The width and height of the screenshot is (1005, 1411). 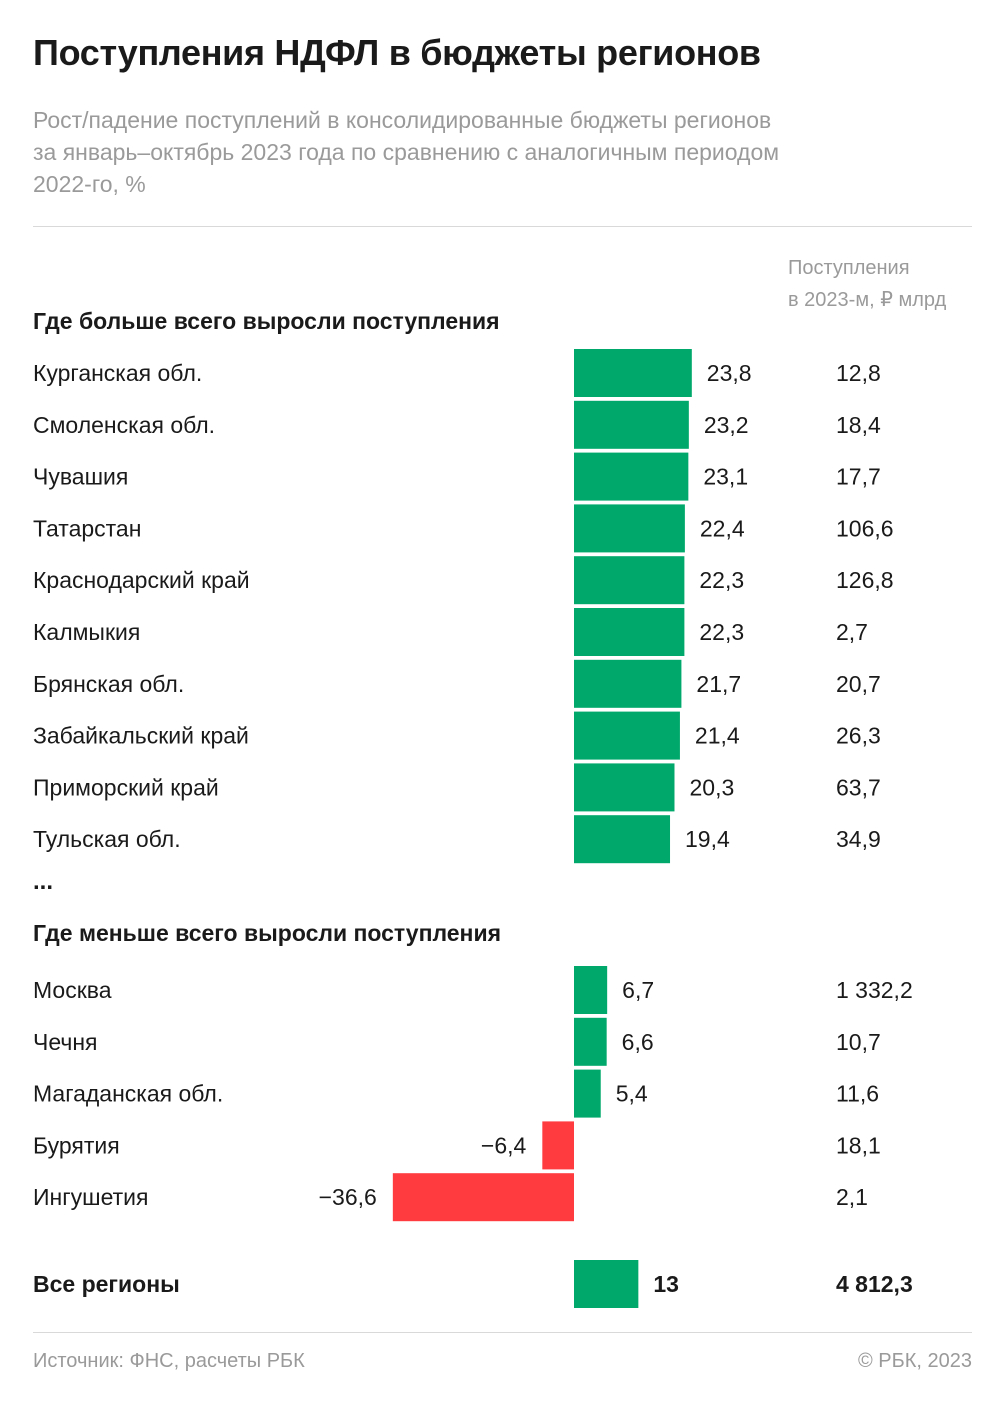 What do you see at coordinates (865, 528) in the screenshot?
I see `revenue-value: 106,6` at bounding box center [865, 528].